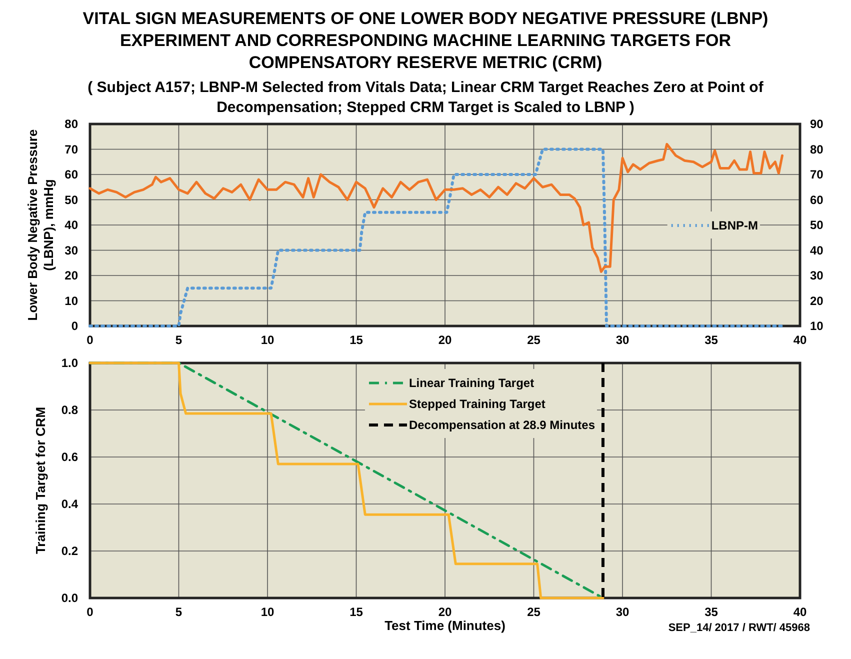  I want to click on y2-tick-label: 50, so click(817, 225).